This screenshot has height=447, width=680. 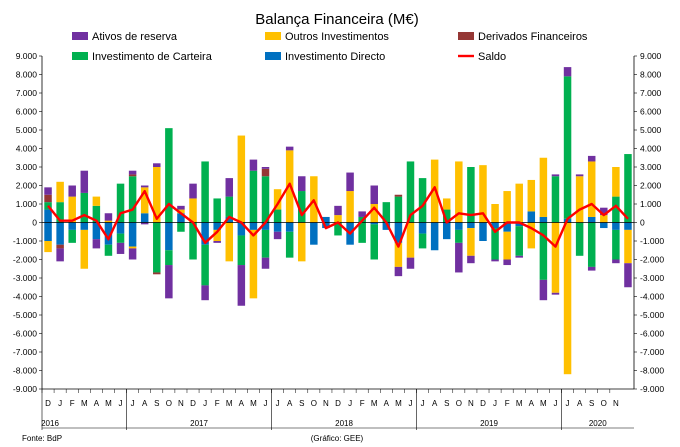 I want to click on y-tick-label: 5.000, so click(x=651, y=130).